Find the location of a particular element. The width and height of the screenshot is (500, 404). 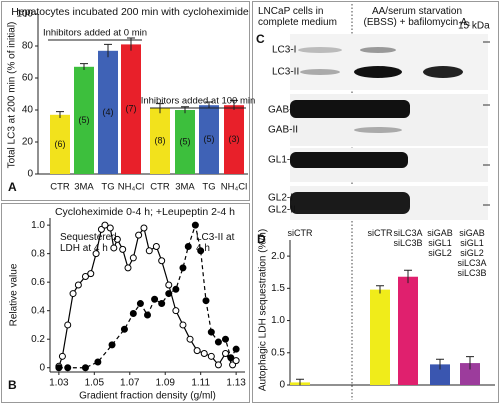

panel-letter: D is located at coordinates (261, 239).